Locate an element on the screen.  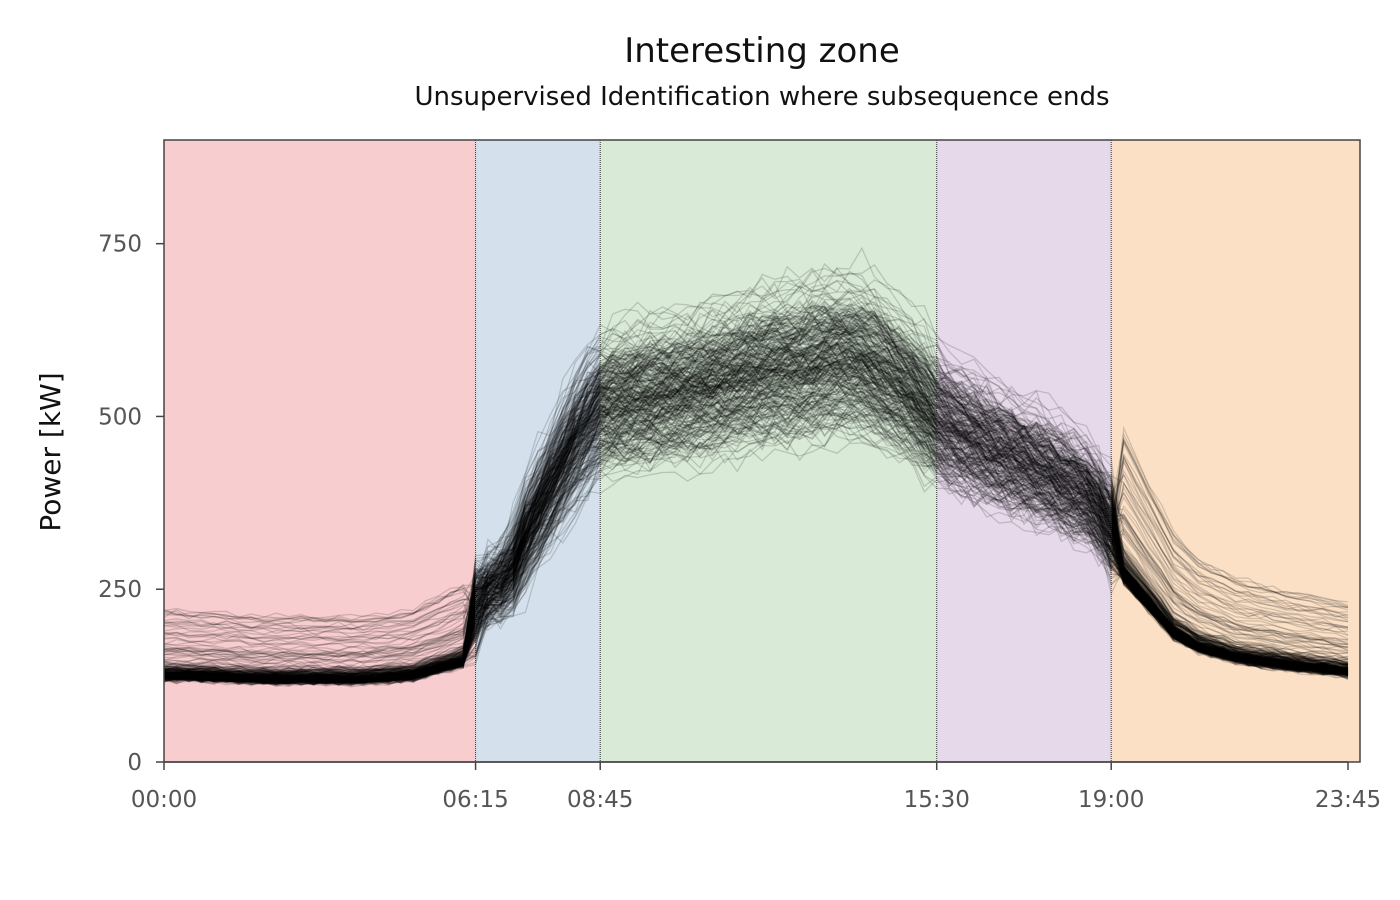
y-tick-label: 500 is located at coordinates (120, 417).